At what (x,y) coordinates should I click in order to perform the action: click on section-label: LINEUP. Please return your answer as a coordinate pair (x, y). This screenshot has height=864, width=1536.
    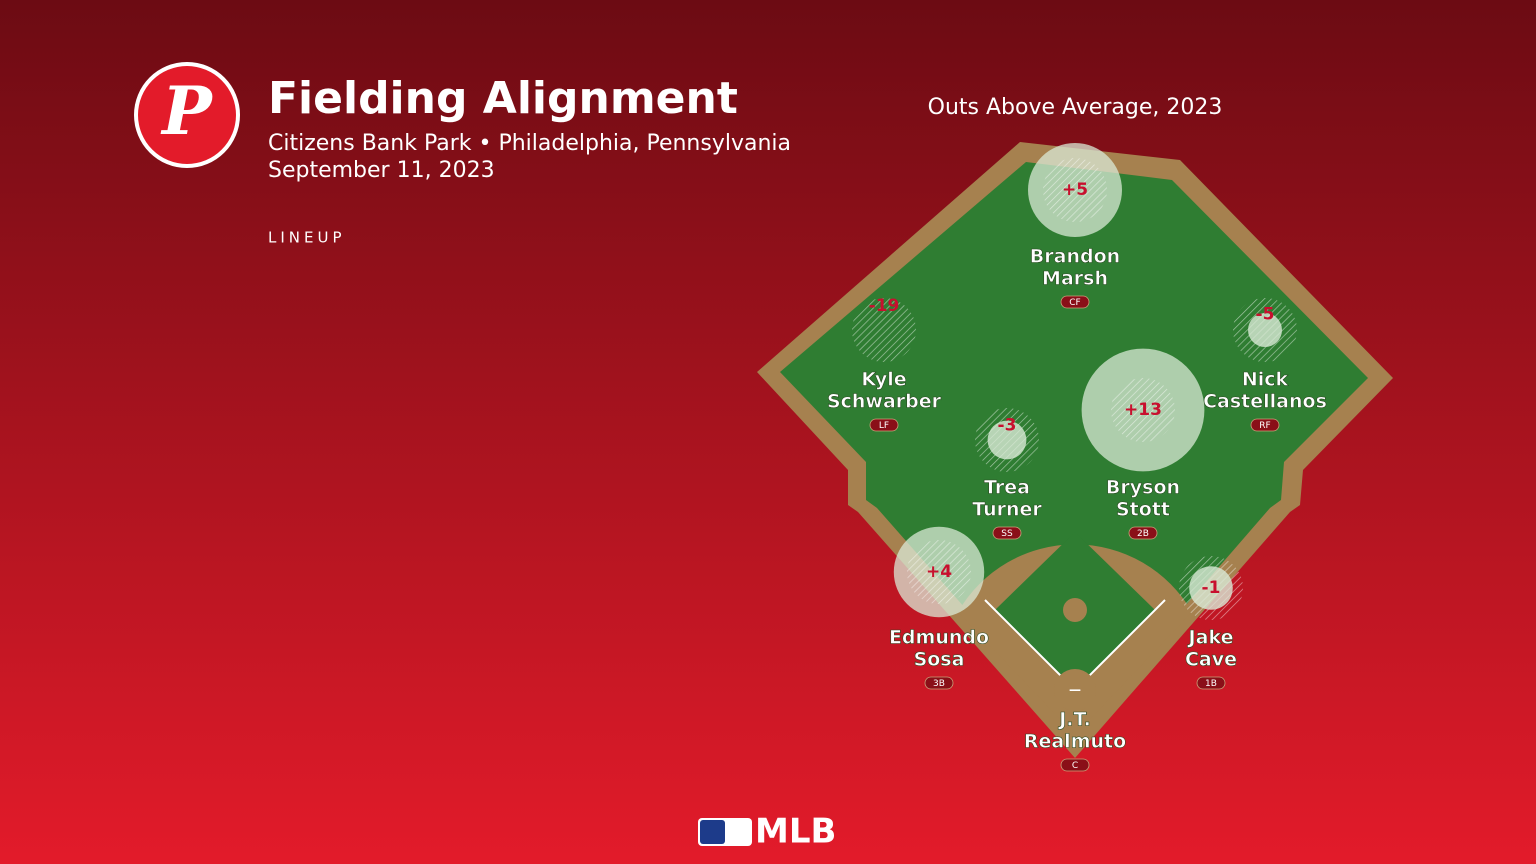
    Looking at the image, I should click on (307, 238).